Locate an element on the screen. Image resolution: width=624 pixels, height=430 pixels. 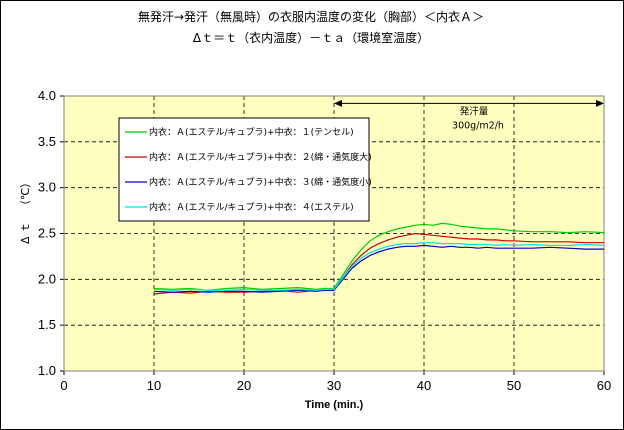
y-tick-label: 3.5 is located at coordinates (47, 141).